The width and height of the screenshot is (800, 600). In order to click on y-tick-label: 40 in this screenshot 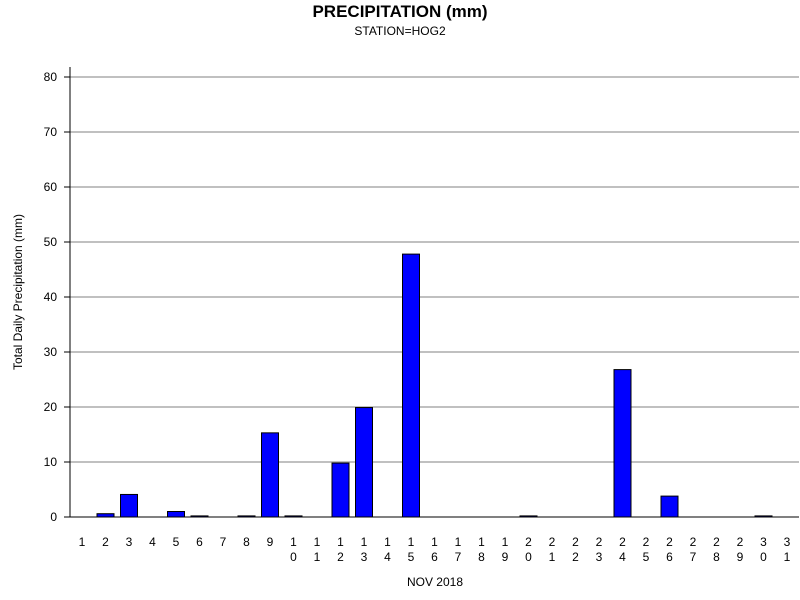, I will do `click(51, 297)`.